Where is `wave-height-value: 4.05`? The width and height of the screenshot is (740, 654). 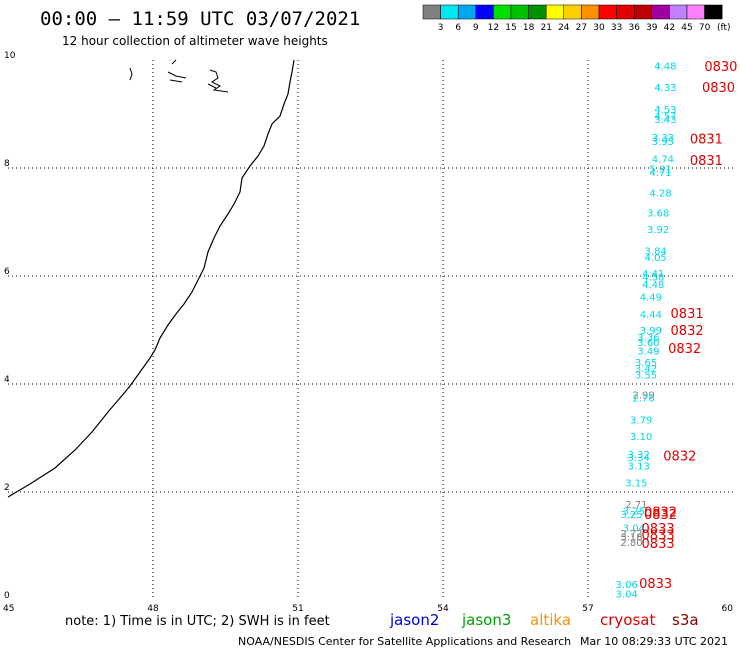 wave-height-value: 4.05 is located at coordinates (656, 258).